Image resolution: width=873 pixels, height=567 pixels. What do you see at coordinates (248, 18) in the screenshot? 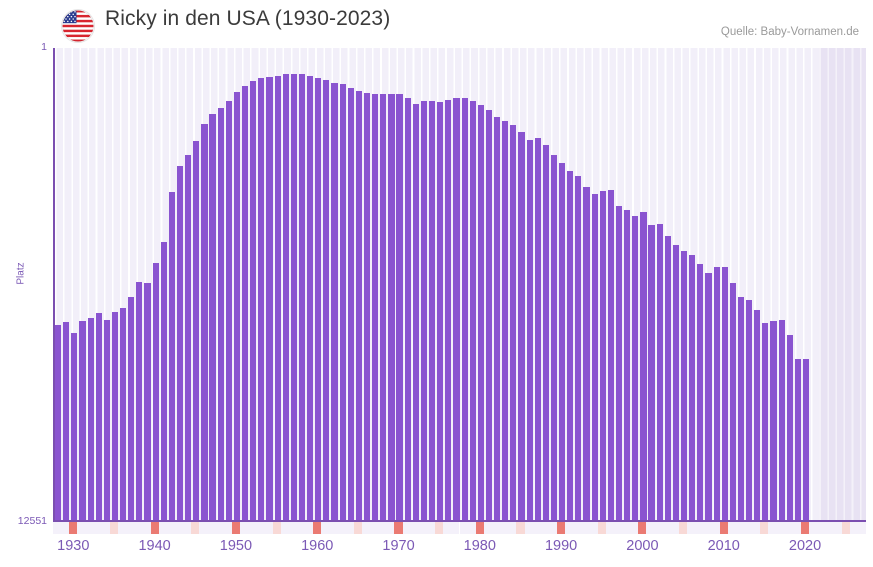
I see `page-title: Ricky in den USA (1930-2023)` at bounding box center [248, 18].